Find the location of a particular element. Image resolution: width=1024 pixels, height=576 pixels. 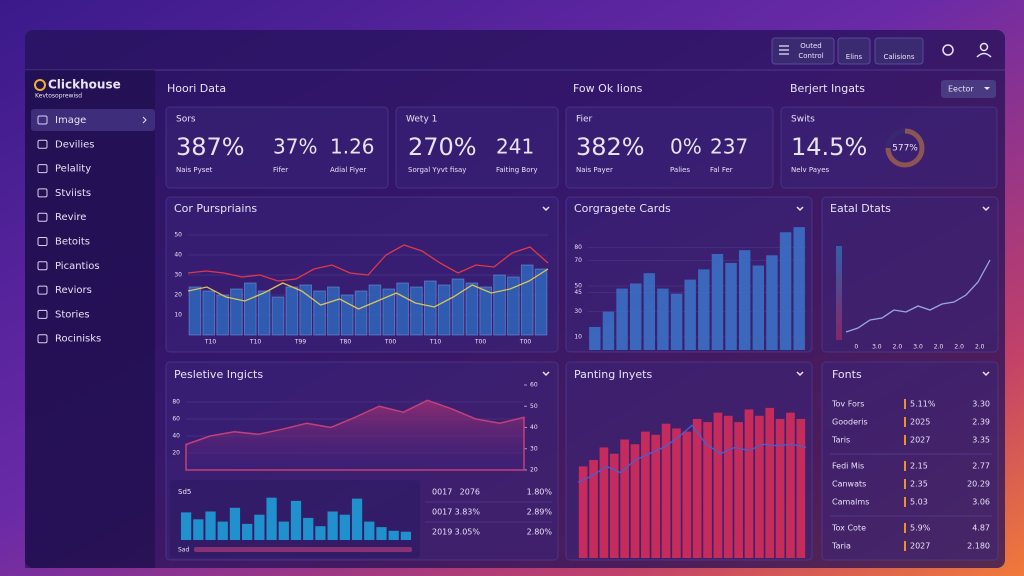

kpi-label: Adial Fiyer is located at coordinates (348, 170).